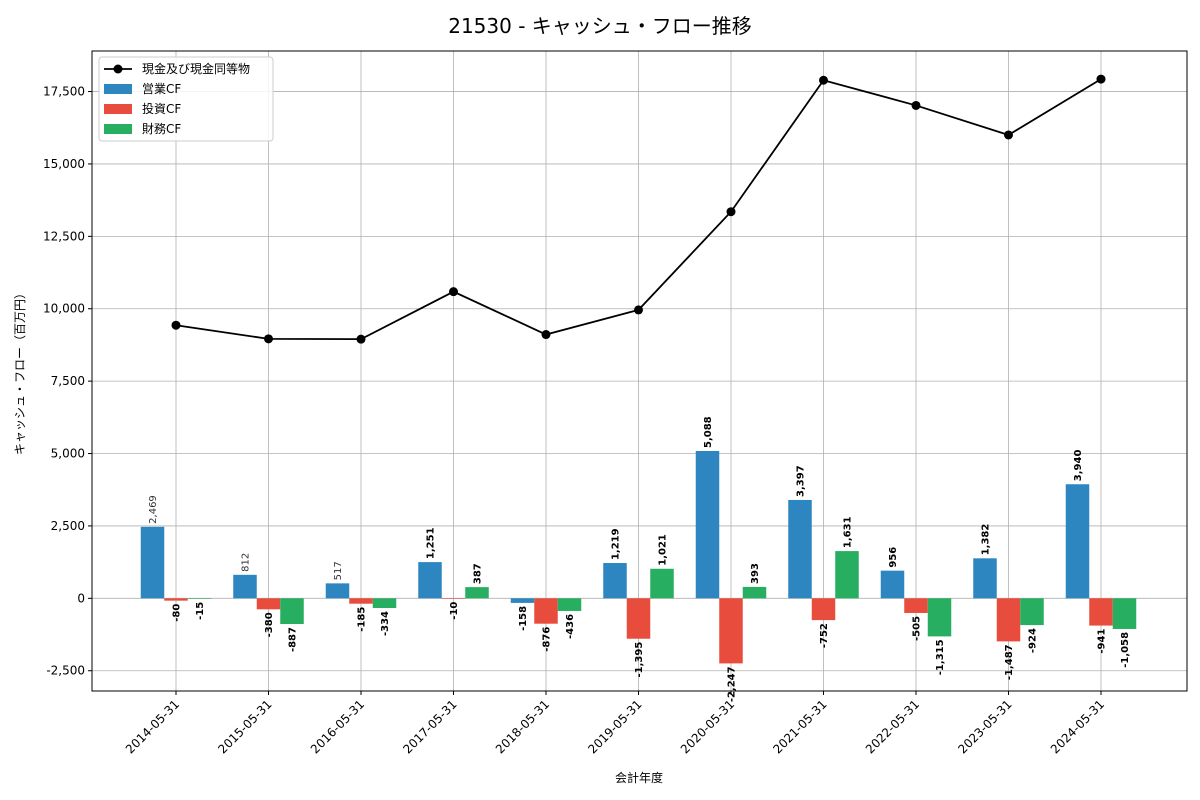 Image resolution: width=1200 pixels, height=800 pixels. Describe the element at coordinates (337, 726) in the screenshot. I see `x-tick-label: 2016-05-31` at that location.